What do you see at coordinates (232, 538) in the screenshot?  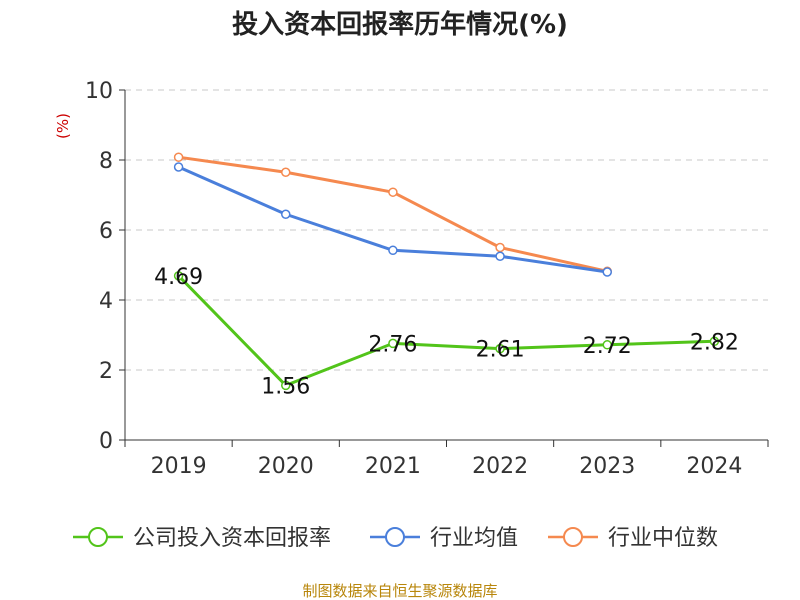 I see `legend-label-0: 公司投入资本回报率` at bounding box center [232, 538].